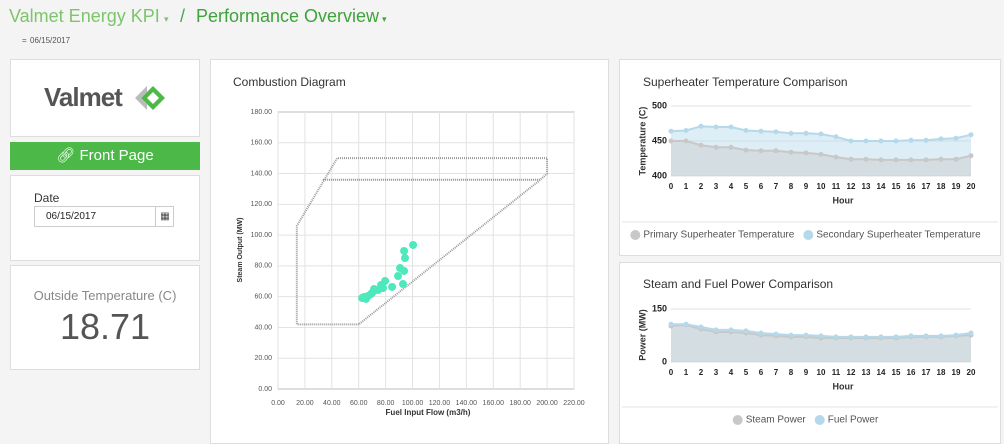 The width and height of the screenshot is (1004, 444). Describe the element at coordinates (866, 186) in the screenshot. I see `x-tick-label: 13` at that location.